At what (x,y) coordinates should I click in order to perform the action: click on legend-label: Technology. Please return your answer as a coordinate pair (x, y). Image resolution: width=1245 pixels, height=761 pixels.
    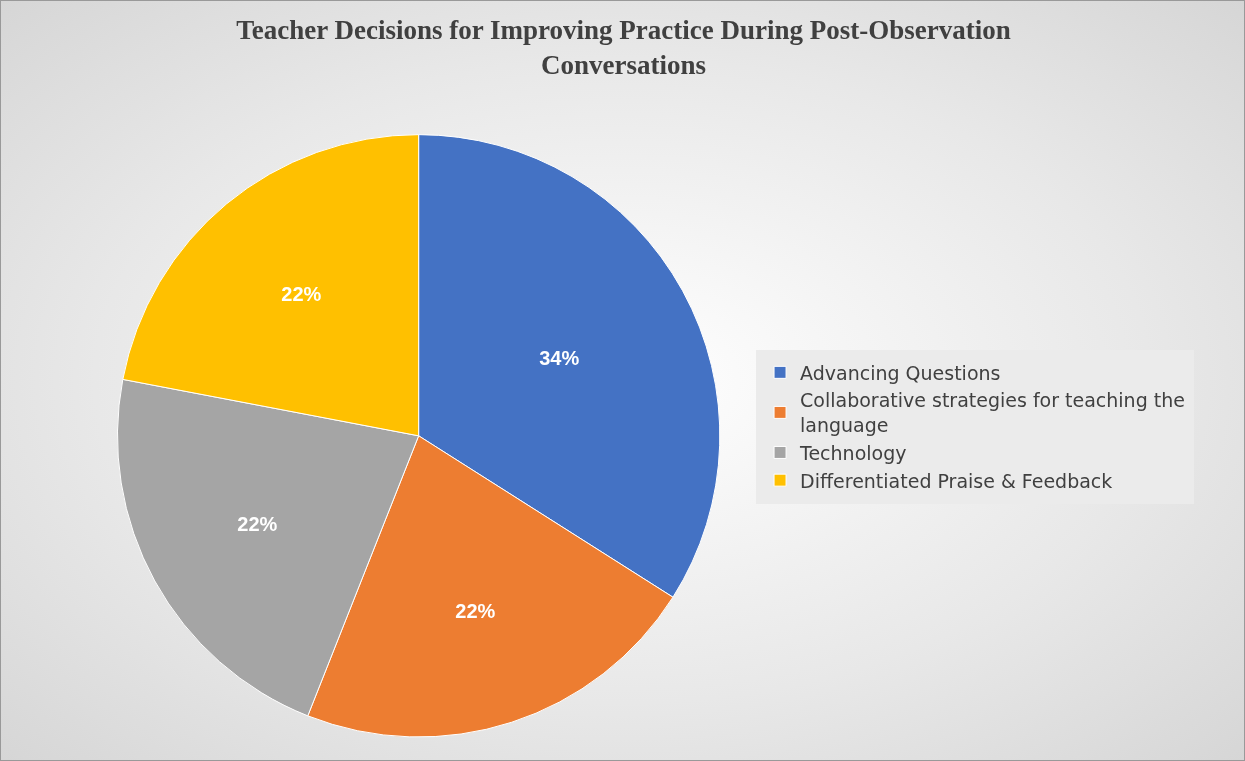
    Looking at the image, I should click on (853, 452).